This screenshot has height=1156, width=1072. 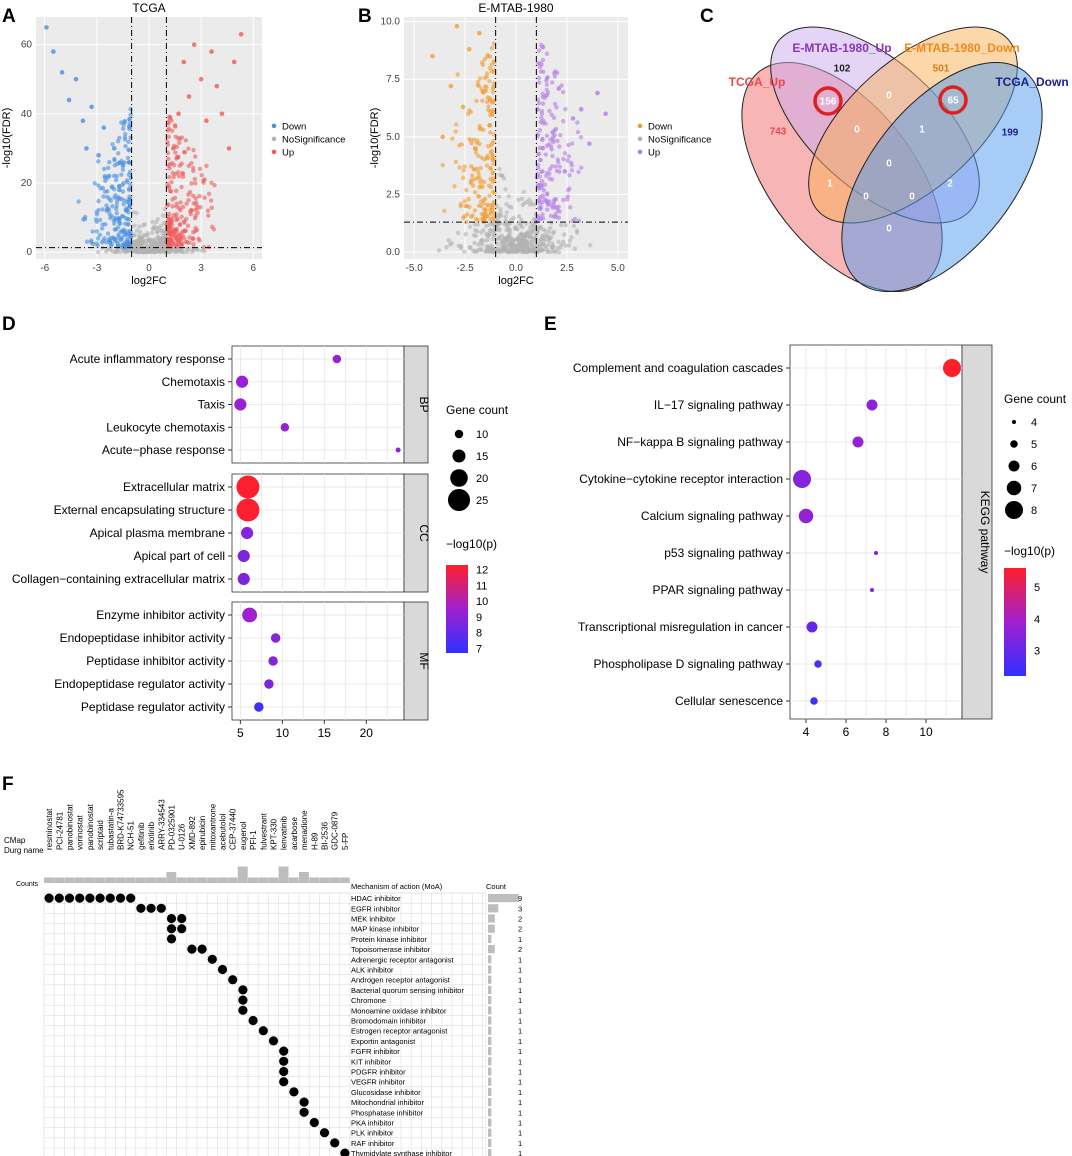 I want to click on color-legend-label: 10, so click(x=482, y=602).